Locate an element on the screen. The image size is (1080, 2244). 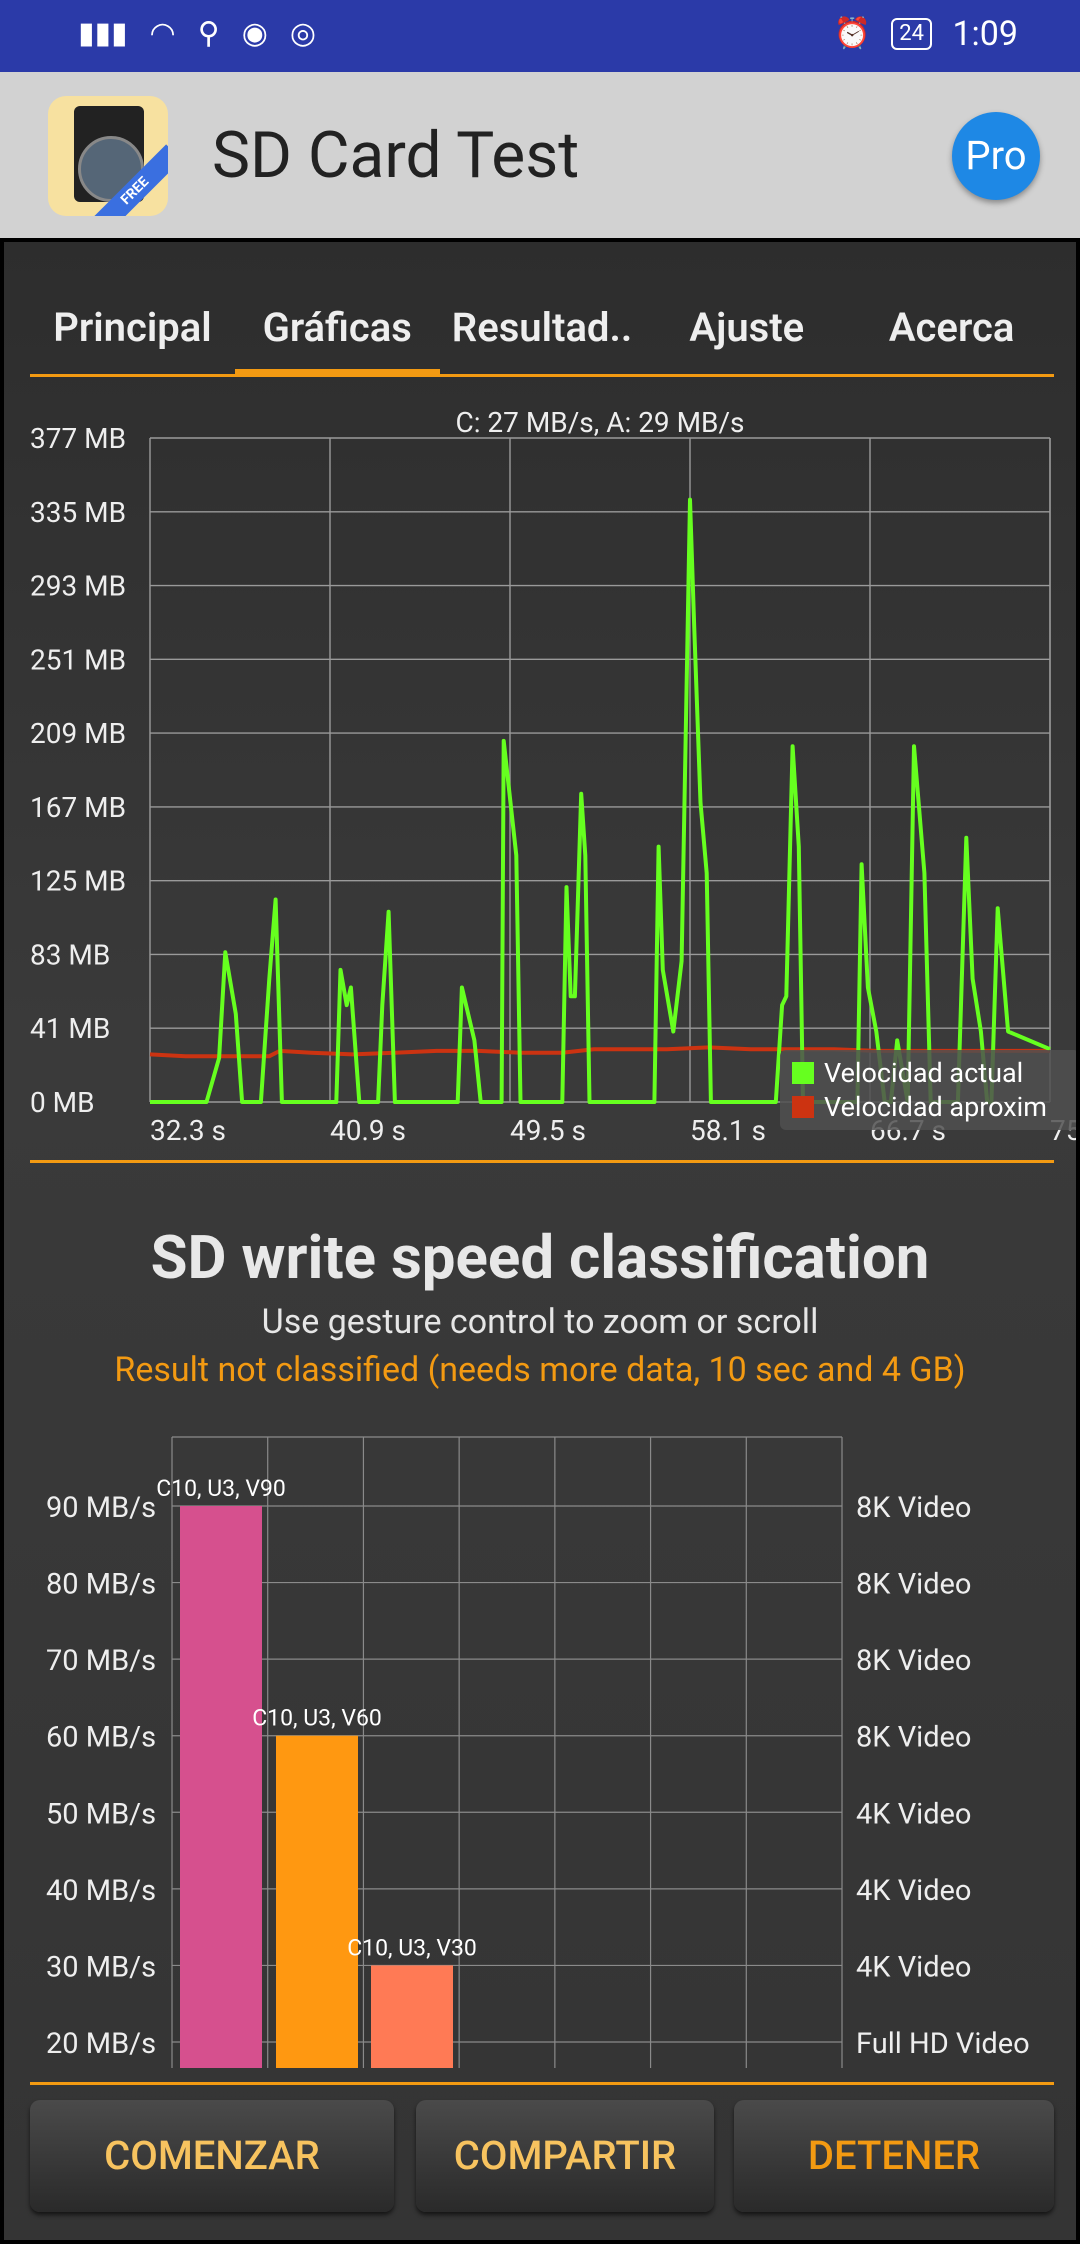
whatsapp-icon: ◎ is located at coordinates (303, 33).